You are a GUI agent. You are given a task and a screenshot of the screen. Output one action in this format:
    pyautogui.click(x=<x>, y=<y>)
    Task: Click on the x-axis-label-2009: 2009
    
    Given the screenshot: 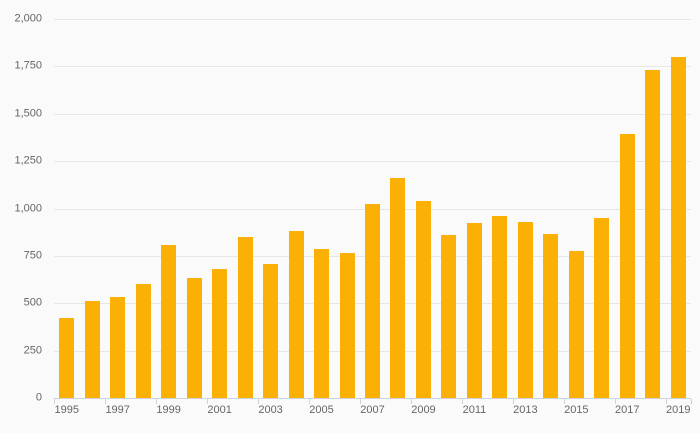 What is the action you would take?
    pyautogui.click(x=423, y=410)
    